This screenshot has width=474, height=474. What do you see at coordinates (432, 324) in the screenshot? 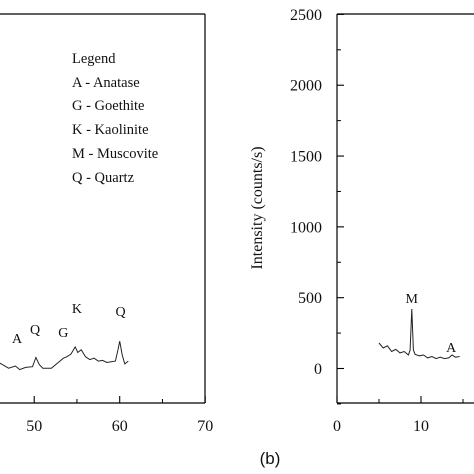
I see `panel-b-peak-labels: MA` at bounding box center [432, 324].